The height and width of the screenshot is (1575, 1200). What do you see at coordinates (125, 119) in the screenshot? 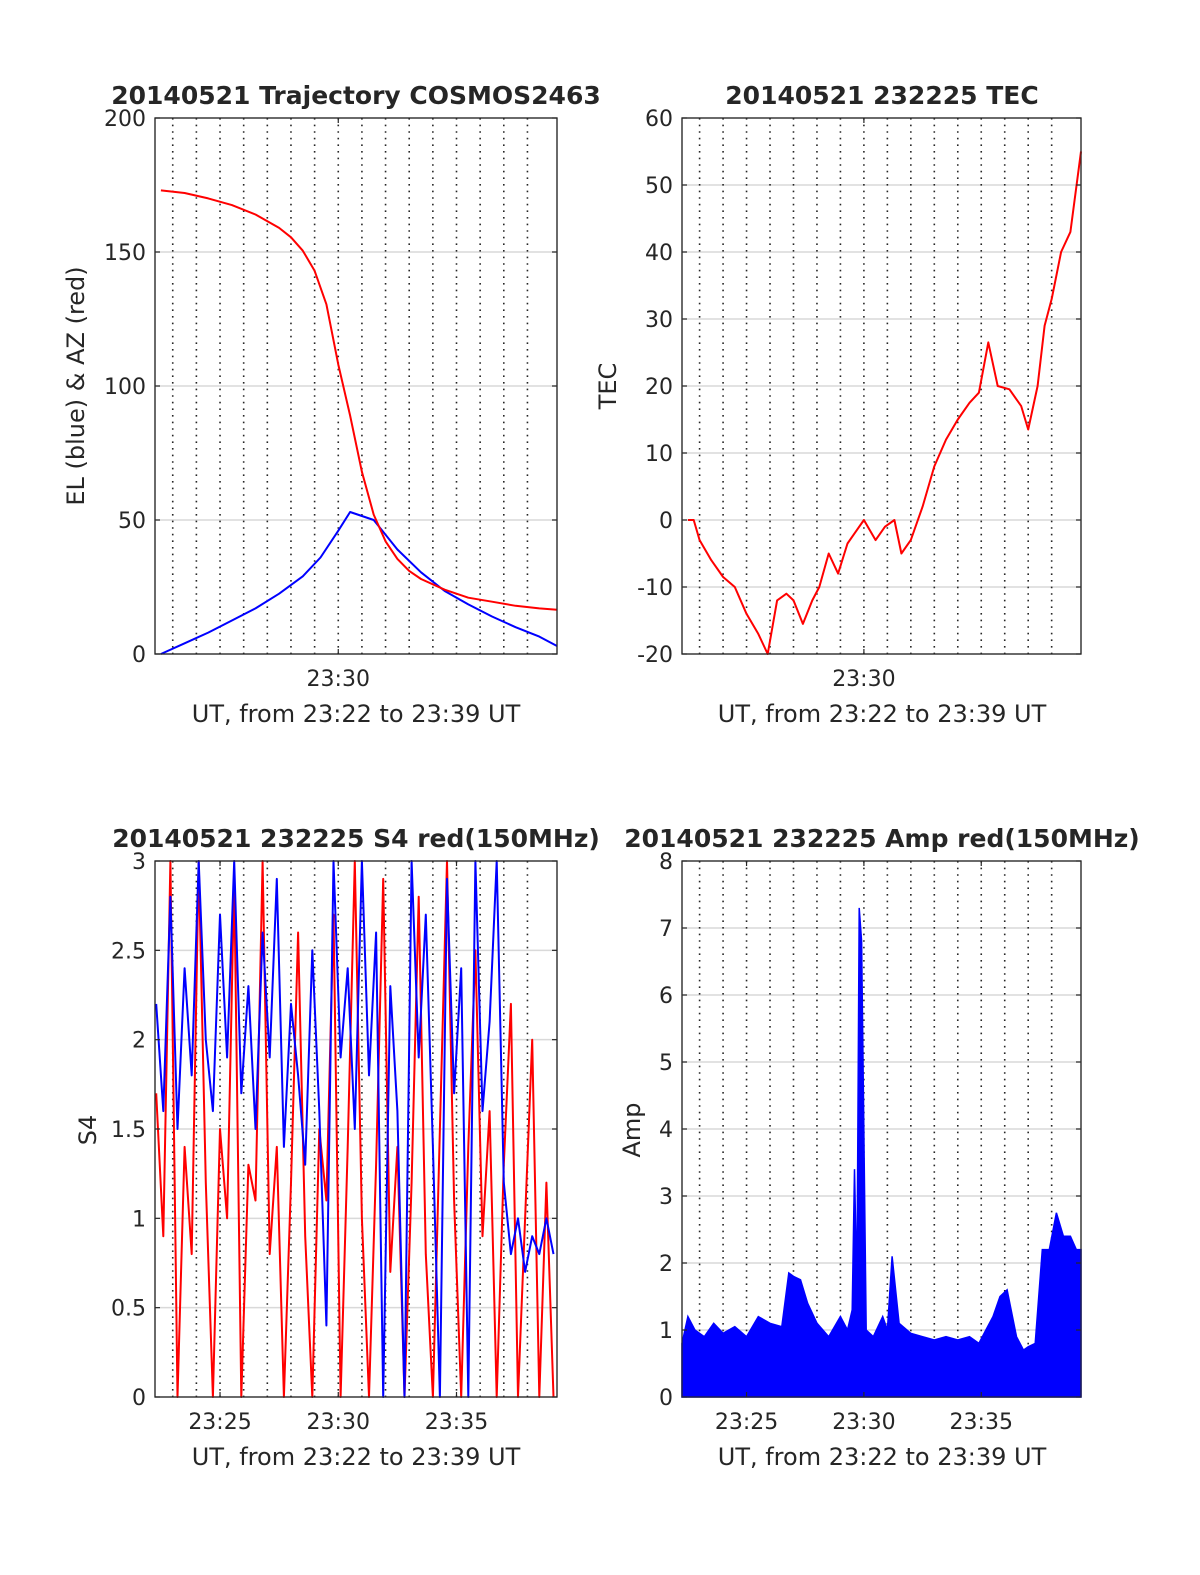
I see `y-tick-label: 200` at bounding box center [125, 119].